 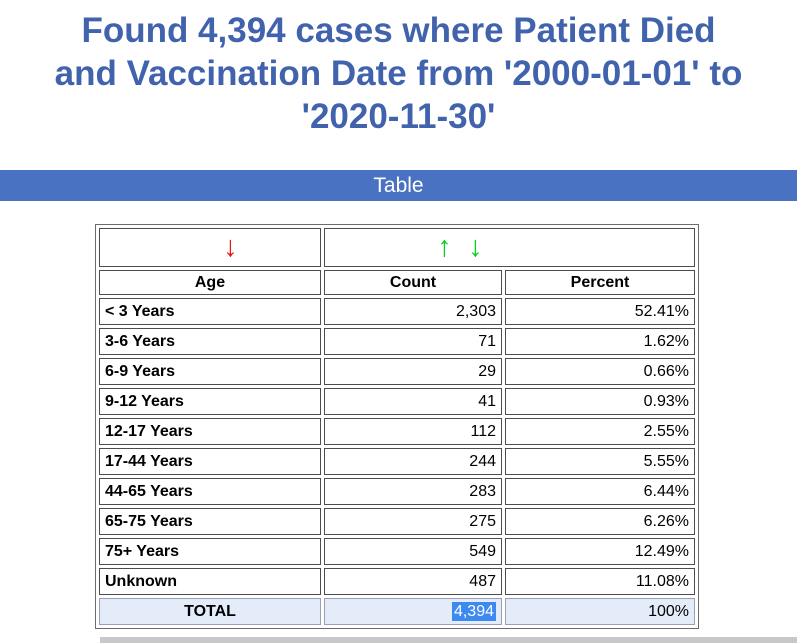 I want to click on total-count-cell: 4,394, so click(x=413, y=611).